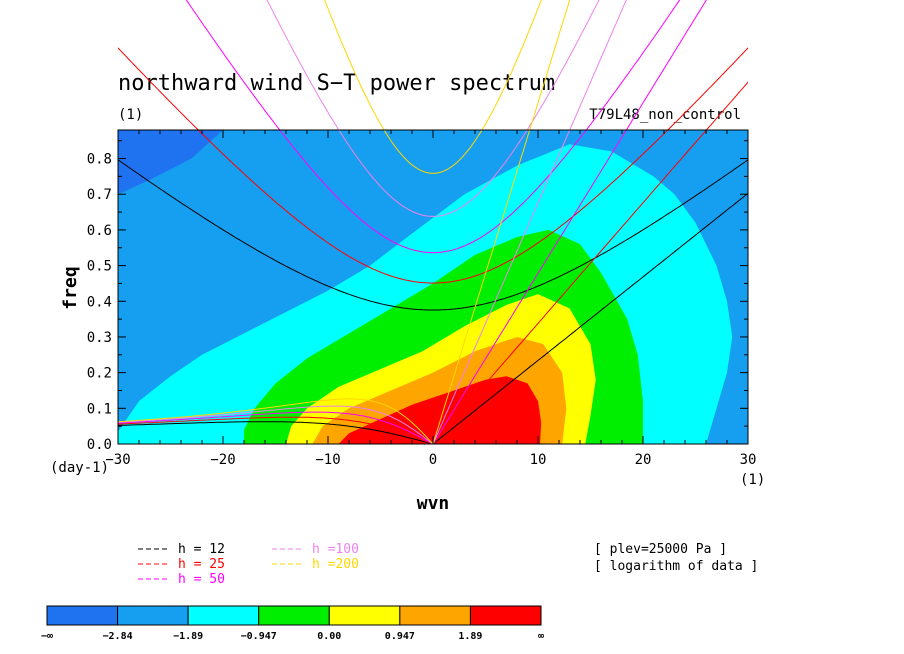 The width and height of the screenshot is (904, 654). I want to click on x-unit-label: (1), so click(752, 480).